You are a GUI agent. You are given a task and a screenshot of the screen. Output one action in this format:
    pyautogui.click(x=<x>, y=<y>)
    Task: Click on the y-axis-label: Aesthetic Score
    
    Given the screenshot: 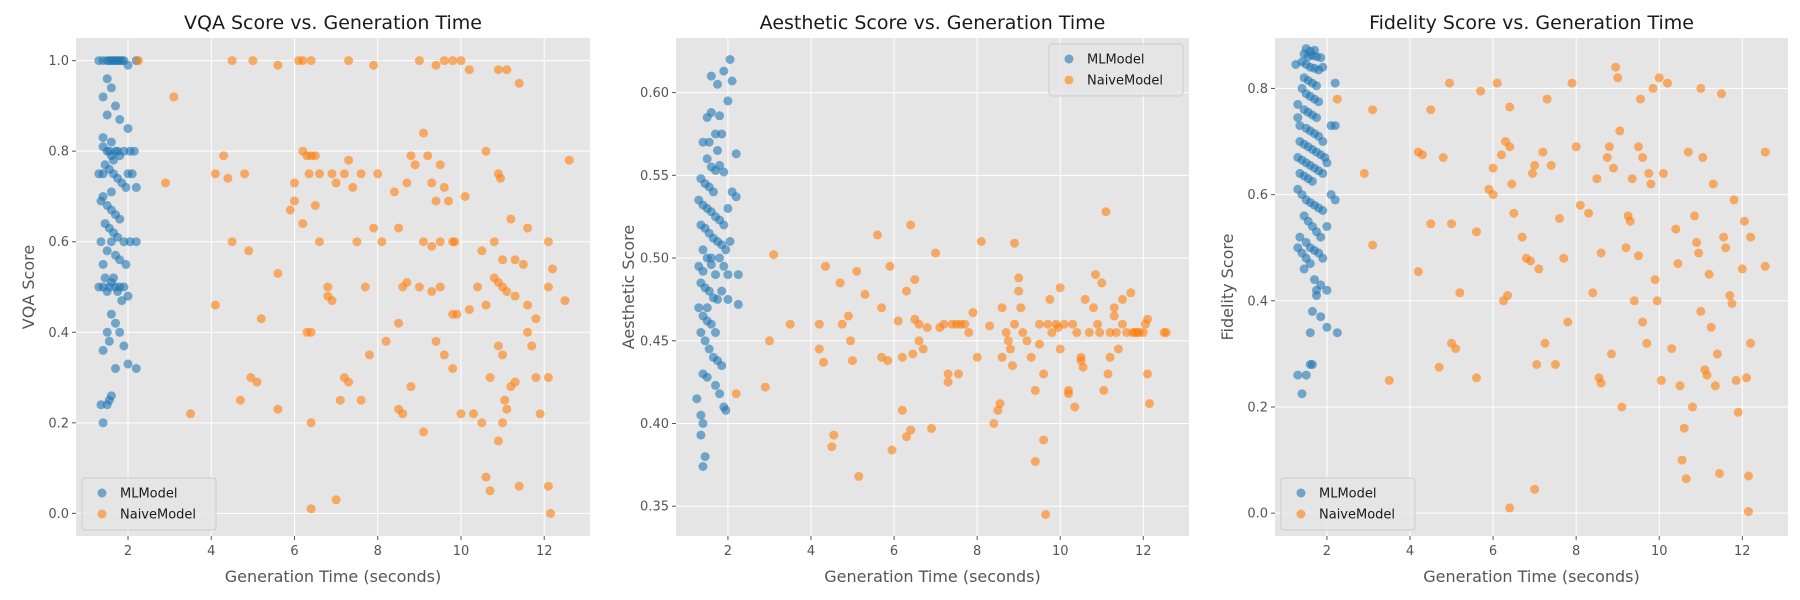 What is the action you would take?
    pyautogui.click(x=628, y=287)
    